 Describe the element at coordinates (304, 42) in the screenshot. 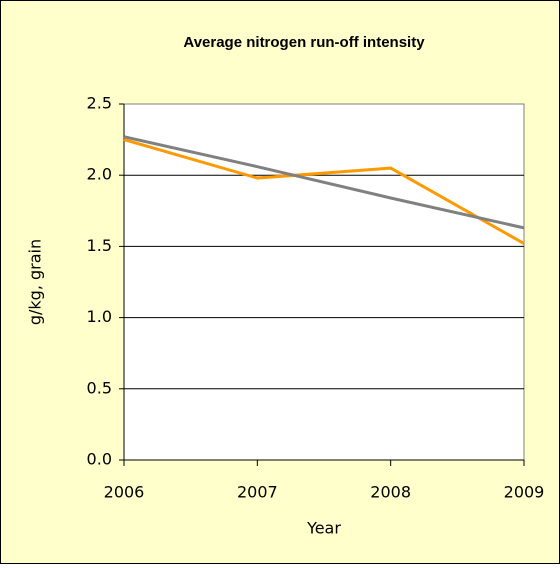

I see `chart-title: Average nitrogen run-off intensity` at that location.